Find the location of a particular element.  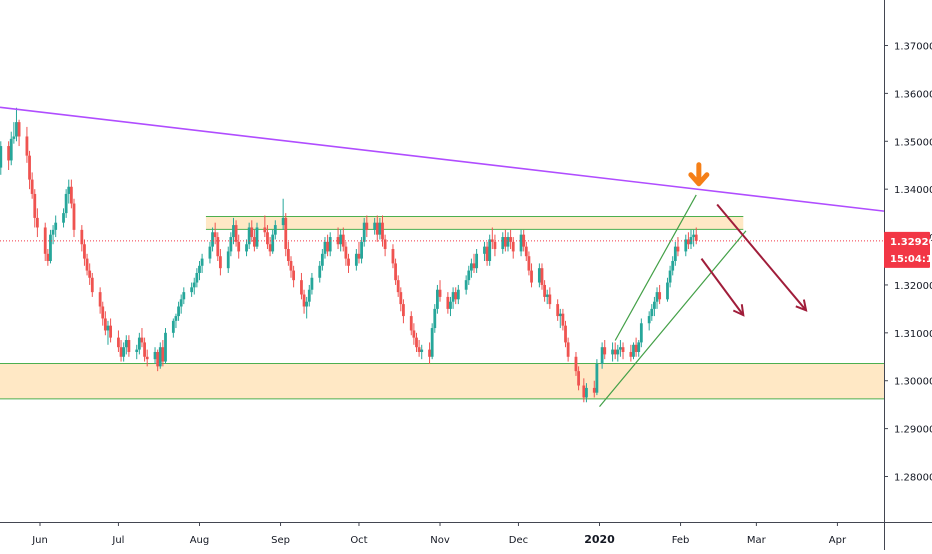

y-tick-label: 1.28000 is located at coordinates (913, 478).